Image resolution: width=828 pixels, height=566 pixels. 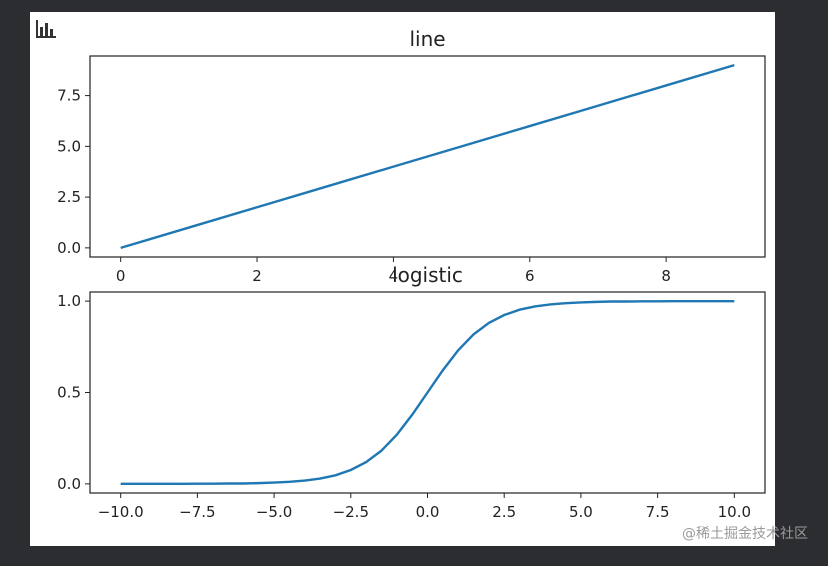 What do you see at coordinates (46, 29) in the screenshot?
I see `toolbar-icon` at bounding box center [46, 29].